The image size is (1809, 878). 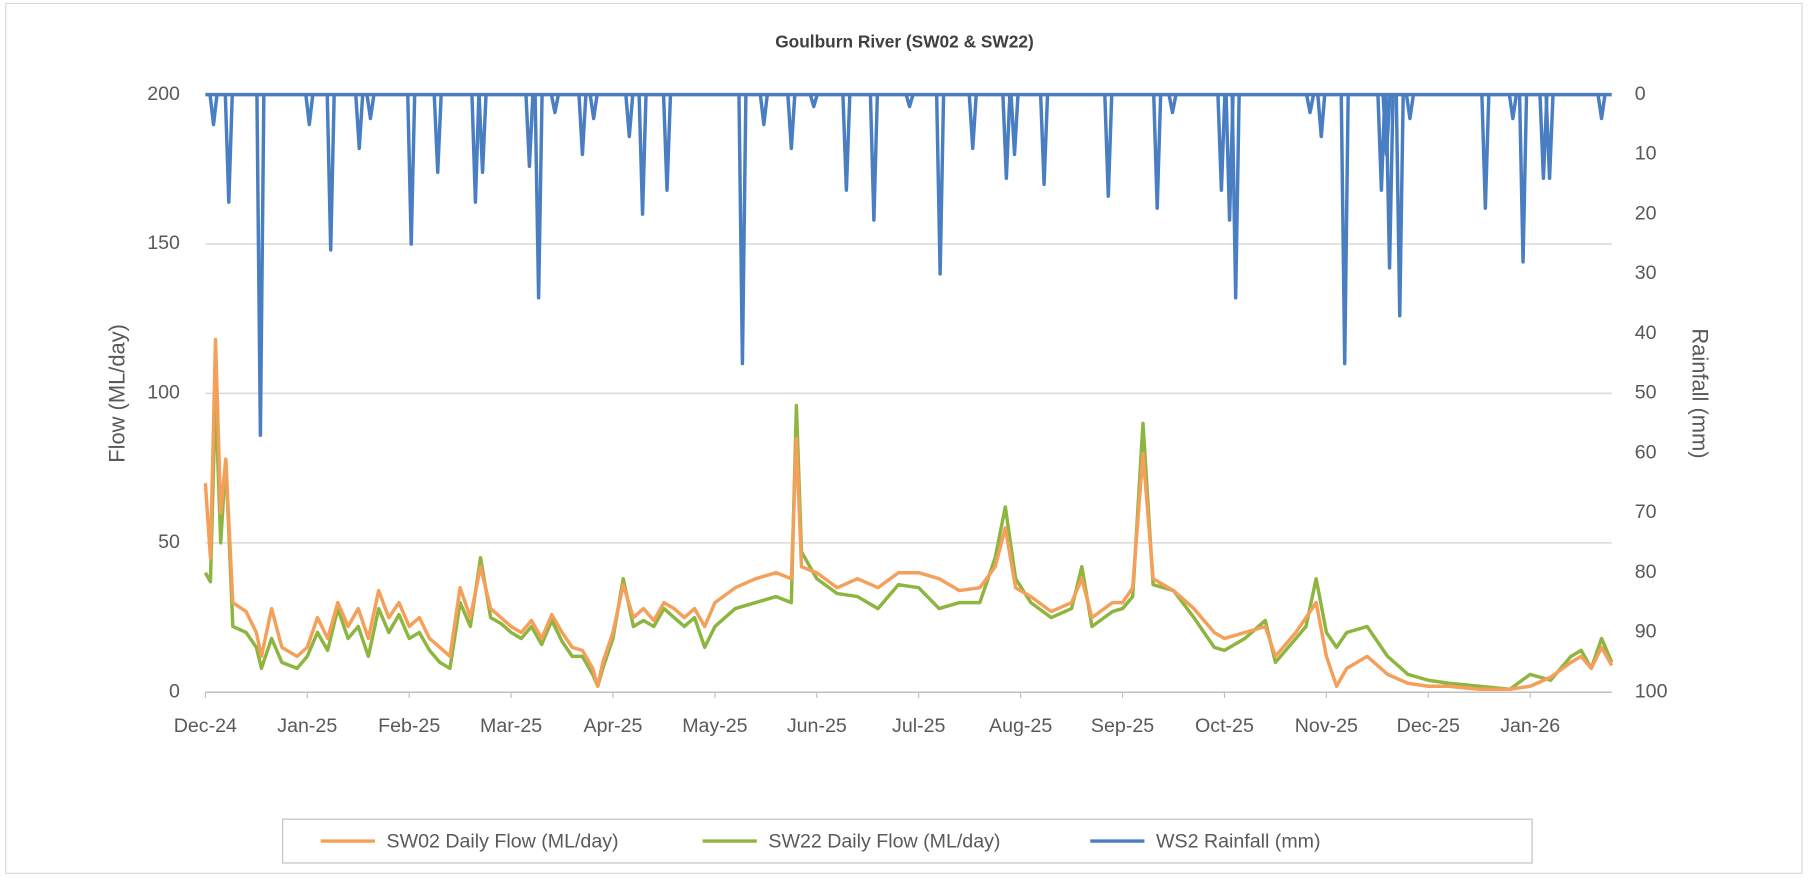 I want to click on legend-label: SW02 Daily Flow (ML/day), so click(x=502, y=841).